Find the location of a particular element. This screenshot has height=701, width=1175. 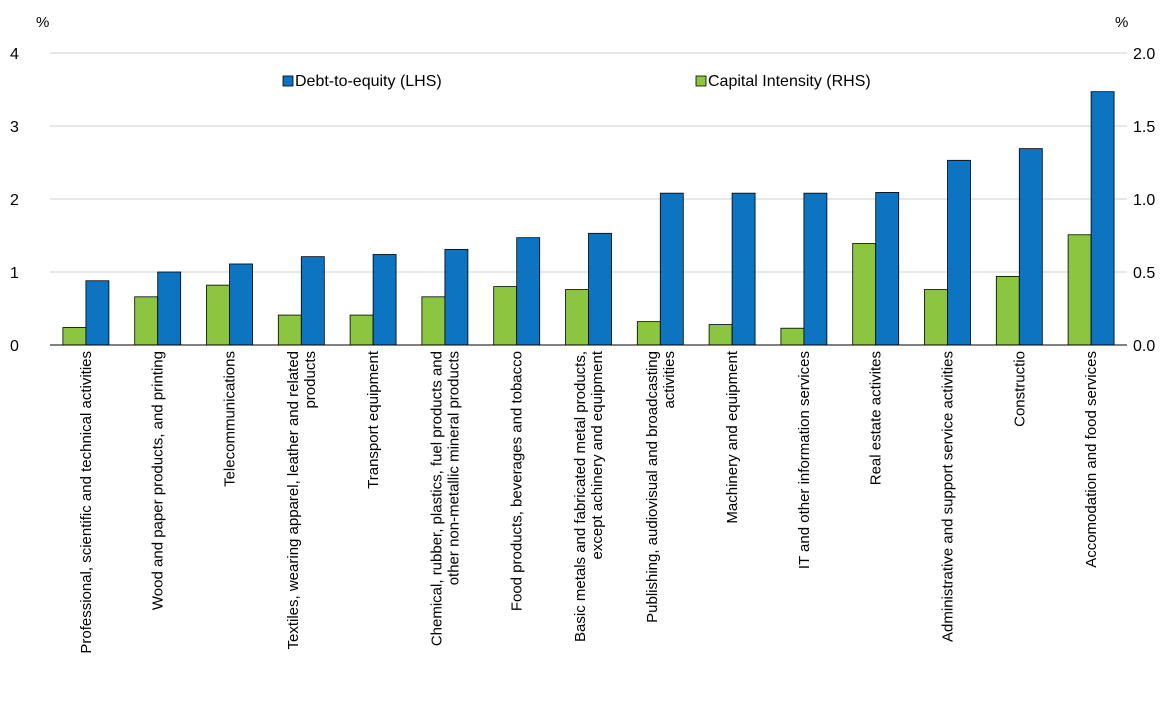

left-tick-label: 2 is located at coordinates (14, 200).